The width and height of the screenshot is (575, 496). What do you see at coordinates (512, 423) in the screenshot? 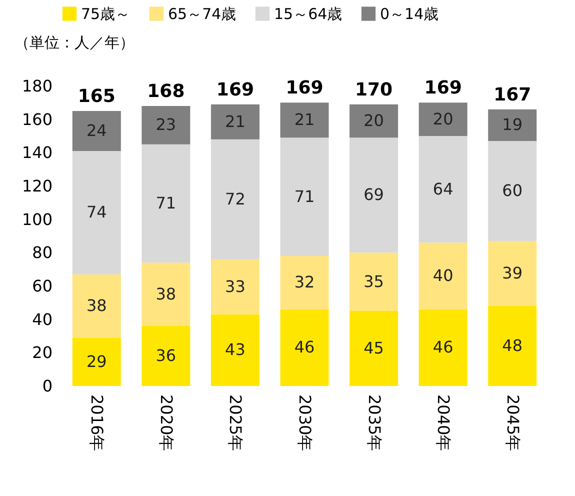
I see `x-tick-label: 2045年` at bounding box center [512, 423].